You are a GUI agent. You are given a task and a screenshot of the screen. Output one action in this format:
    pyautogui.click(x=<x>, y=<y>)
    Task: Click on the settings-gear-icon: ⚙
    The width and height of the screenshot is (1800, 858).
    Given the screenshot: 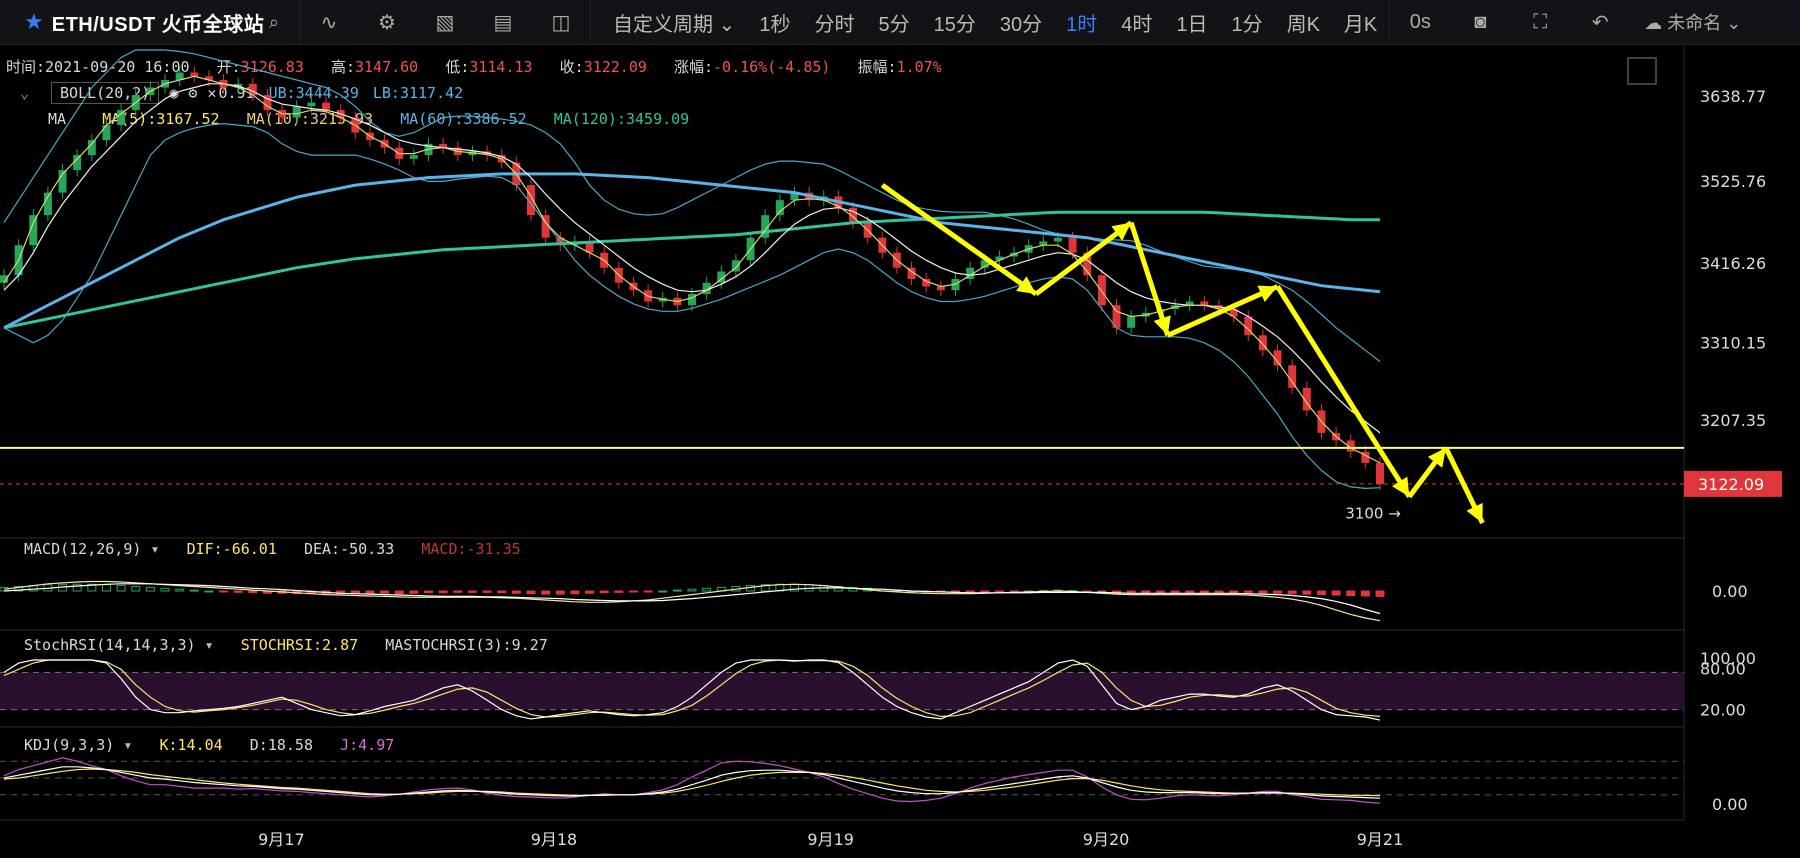 What is the action you would take?
    pyautogui.click(x=387, y=22)
    